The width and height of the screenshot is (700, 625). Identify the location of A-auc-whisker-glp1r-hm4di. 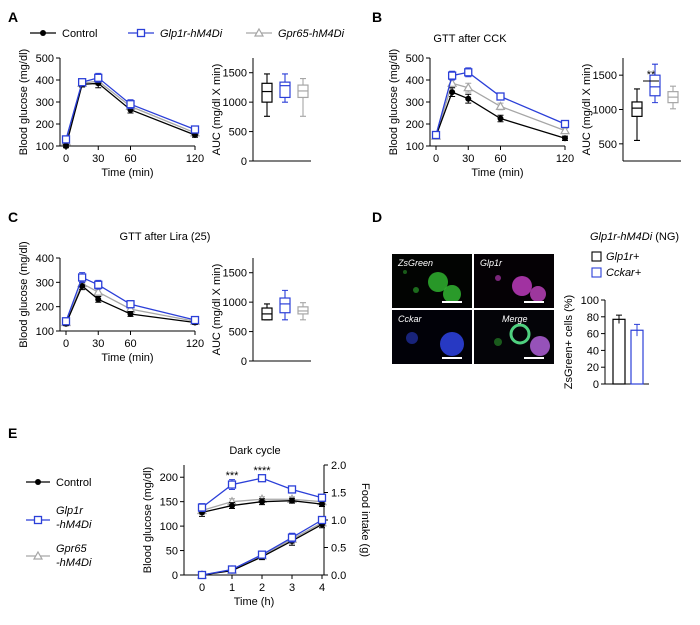
(285, 88).